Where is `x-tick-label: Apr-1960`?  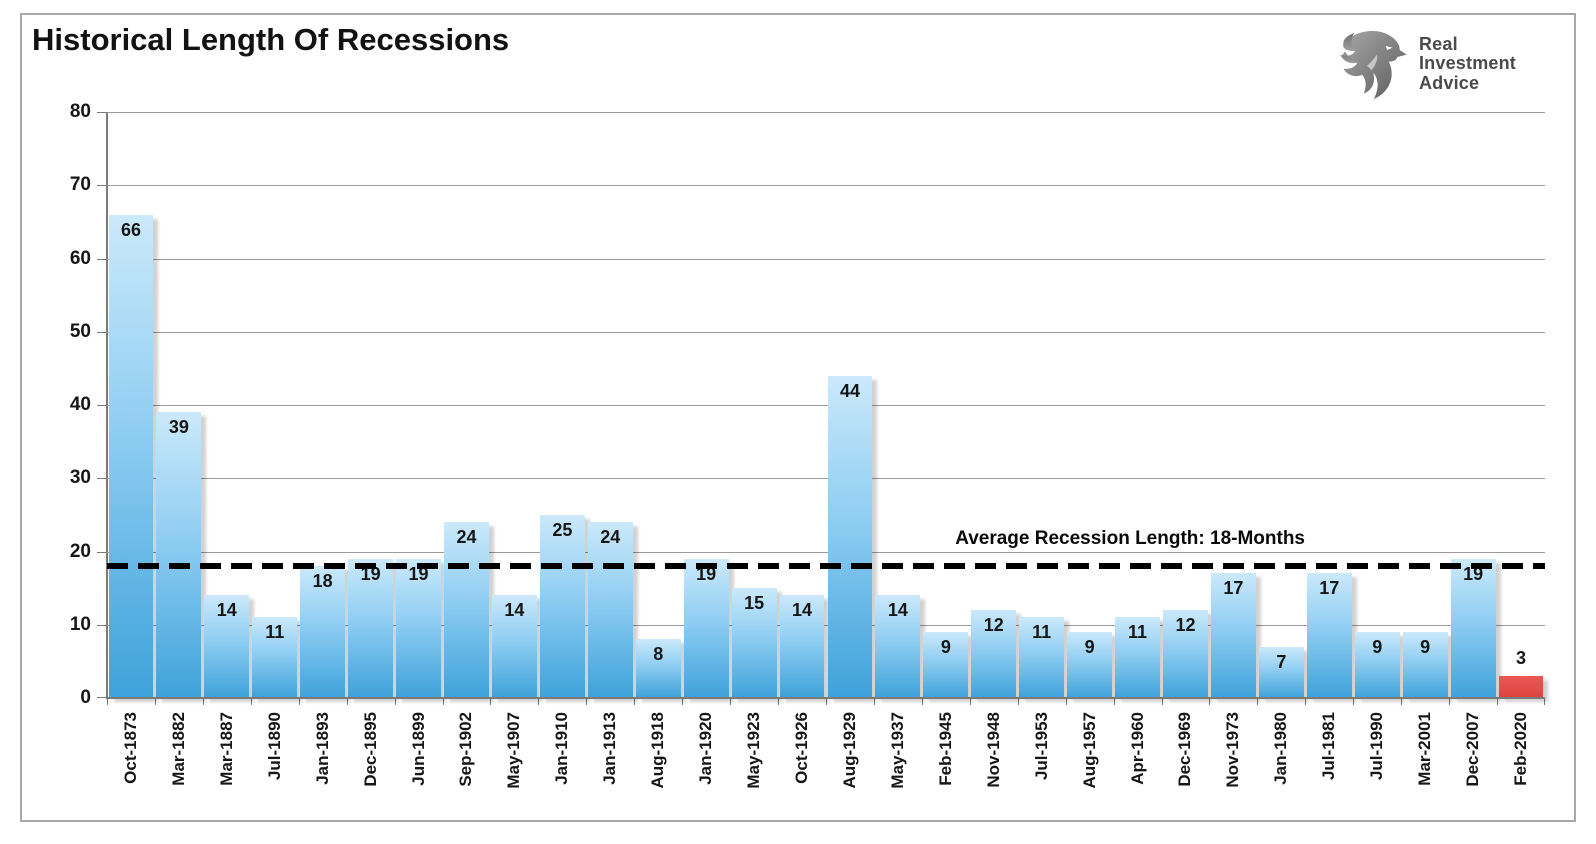
x-tick-label: Apr-1960 is located at coordinates (1138, 766).